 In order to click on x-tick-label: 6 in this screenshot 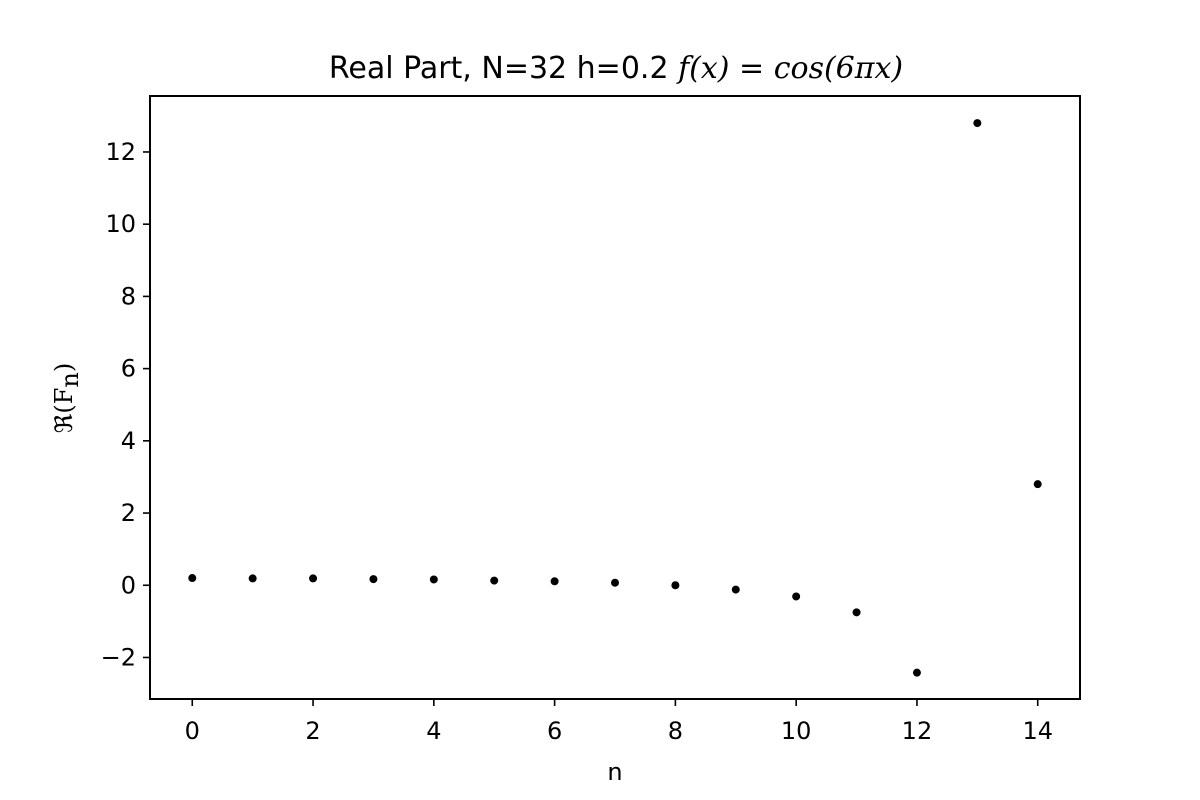, I will do `click(554, 731)`.